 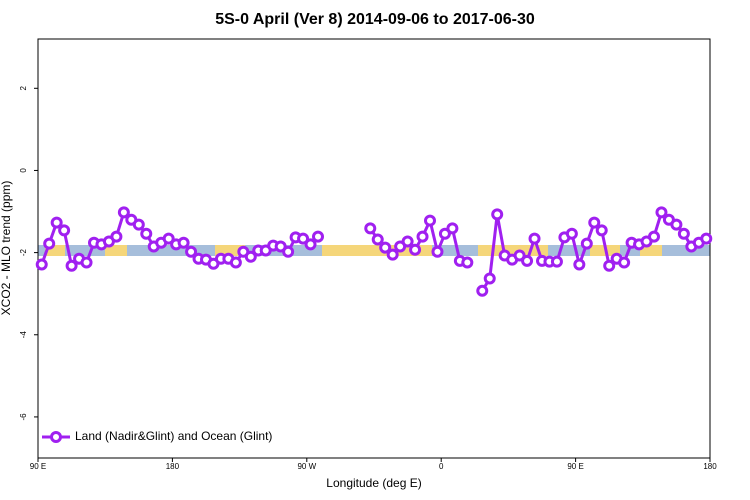 I want to click on map-strip, so click(x=374, y=250).